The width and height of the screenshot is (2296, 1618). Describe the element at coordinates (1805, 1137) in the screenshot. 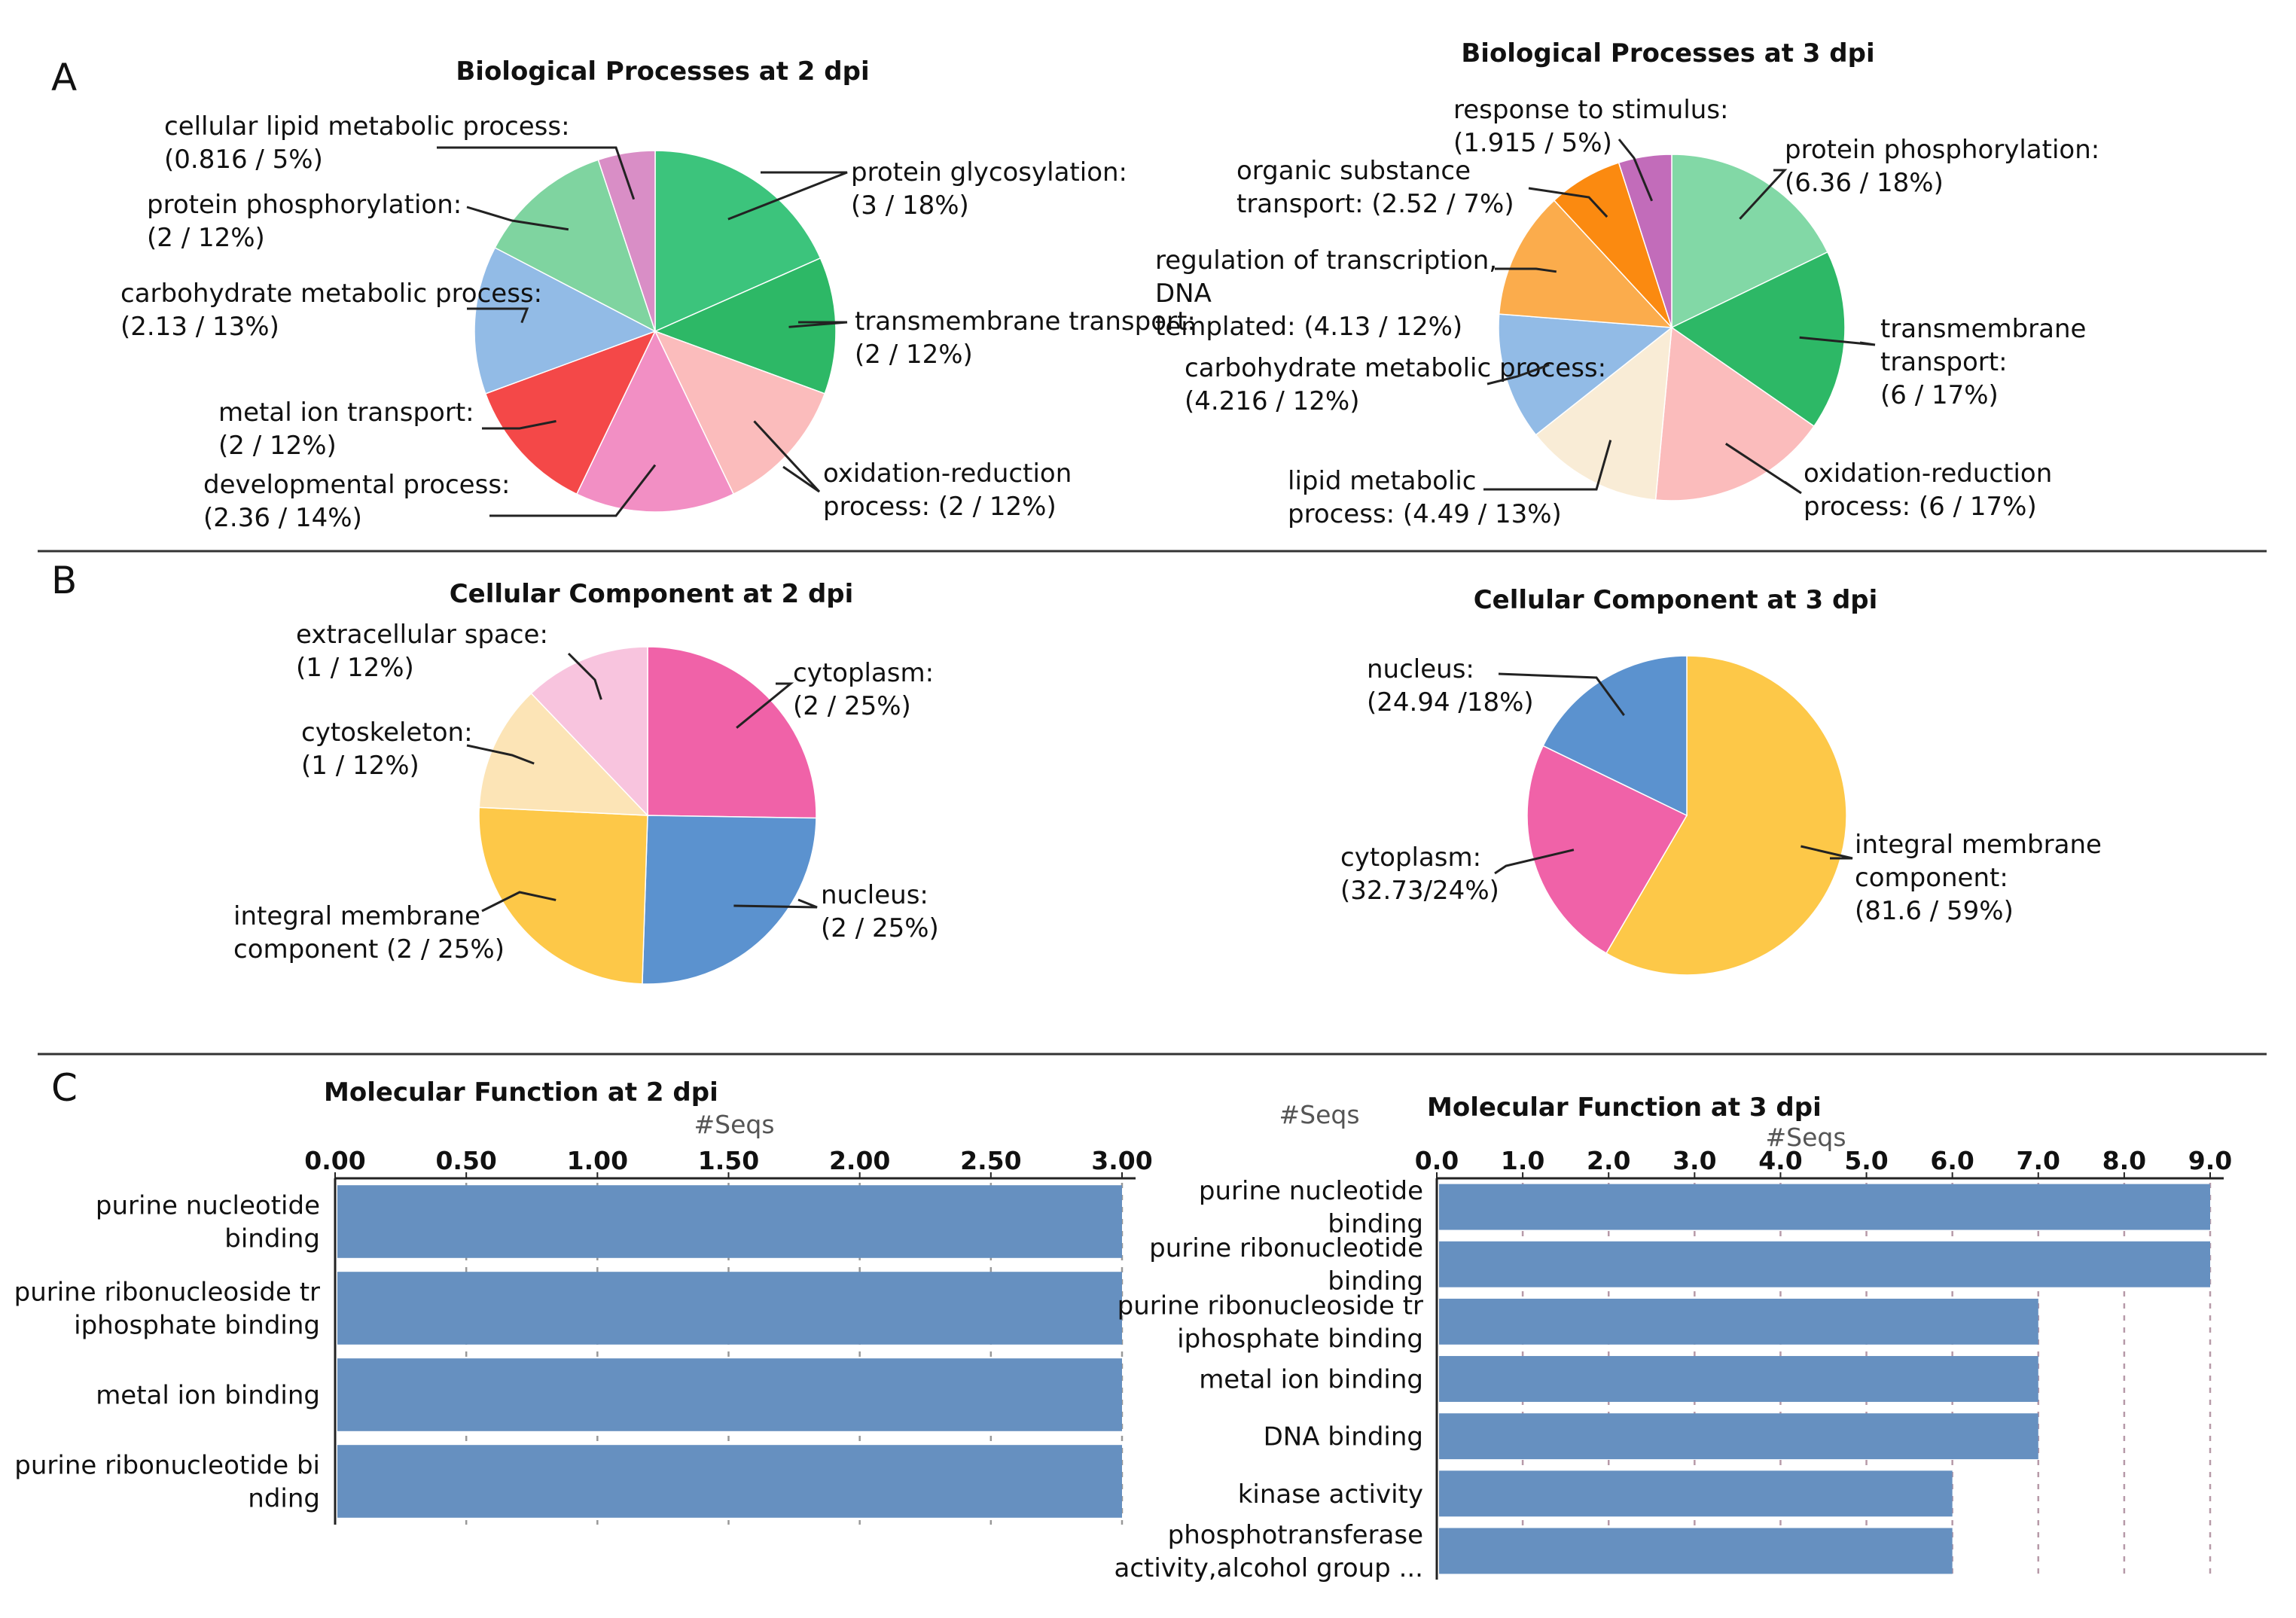

I see `x-axis-label-mf3: #Seqs` at that location.